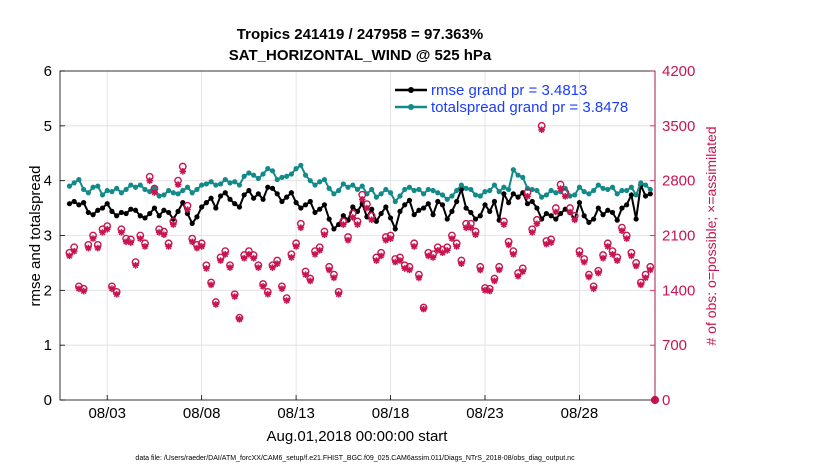  What do you see at coordinates (678, 126) in the screenshot?
I see `y-right-tick-label: 3500` at bounding box center [678, 126].